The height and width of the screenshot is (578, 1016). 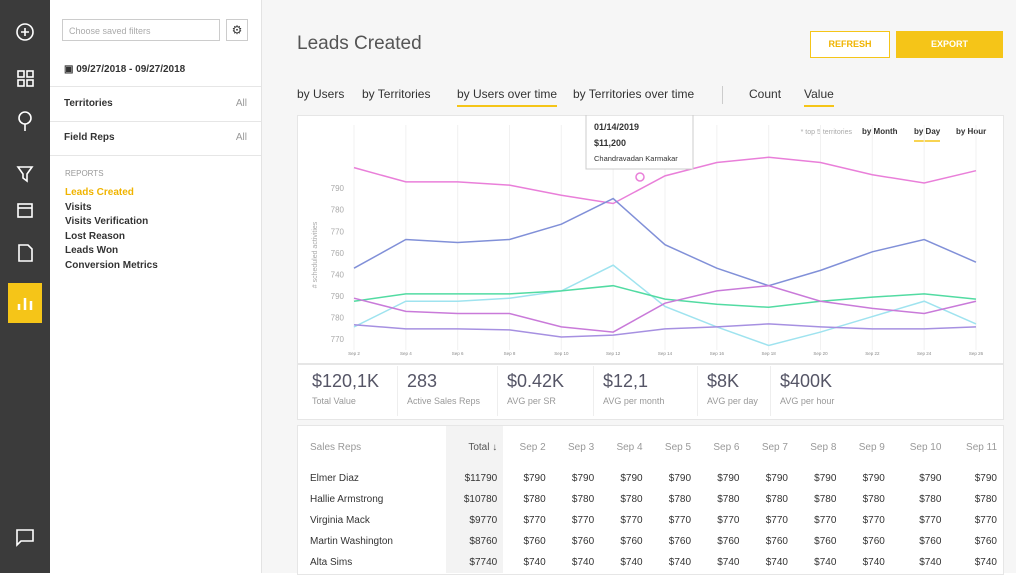 What do you see at coordinates (823, 447) in the screenshot?
I see `column-header: Sep 8` at bounding box center [823, 447].